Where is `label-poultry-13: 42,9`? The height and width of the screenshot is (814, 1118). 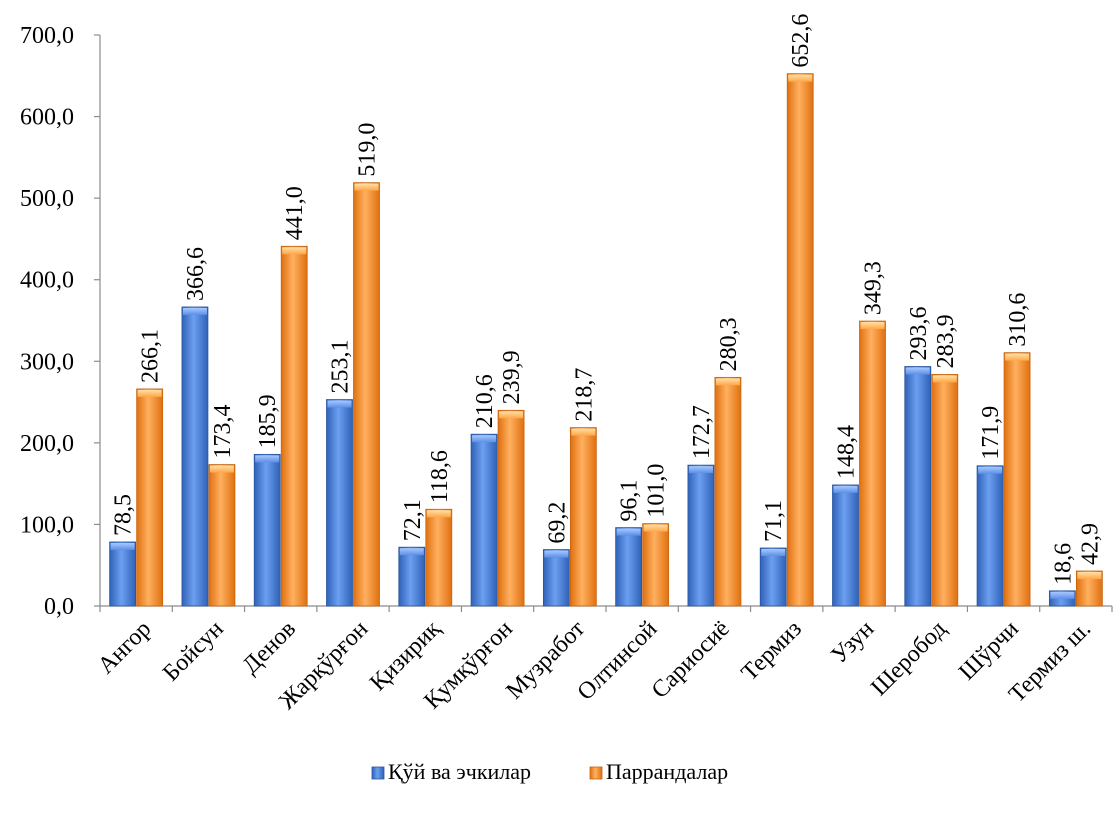
label-poultry-13: 42,9 is located at coordinates (1090, 544).